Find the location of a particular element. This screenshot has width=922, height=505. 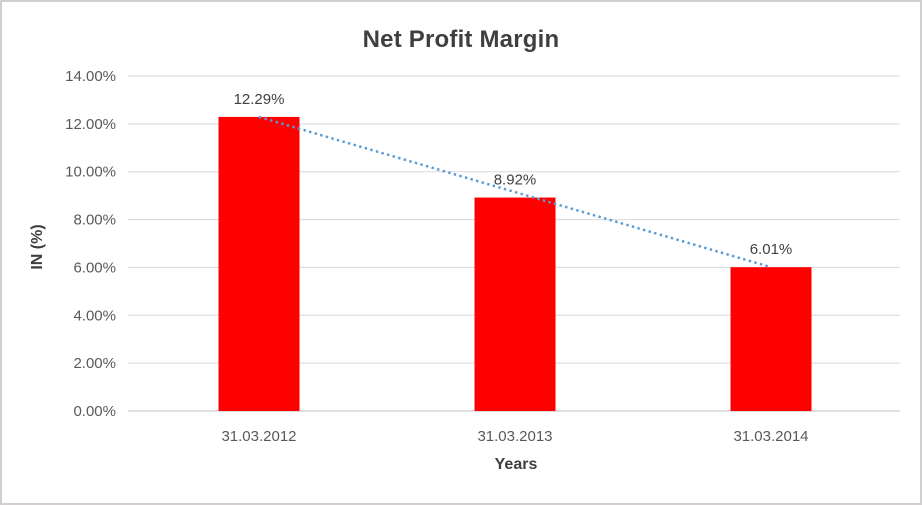

x-category-label: 31.03.2013 is located at coordinates (514, 436).